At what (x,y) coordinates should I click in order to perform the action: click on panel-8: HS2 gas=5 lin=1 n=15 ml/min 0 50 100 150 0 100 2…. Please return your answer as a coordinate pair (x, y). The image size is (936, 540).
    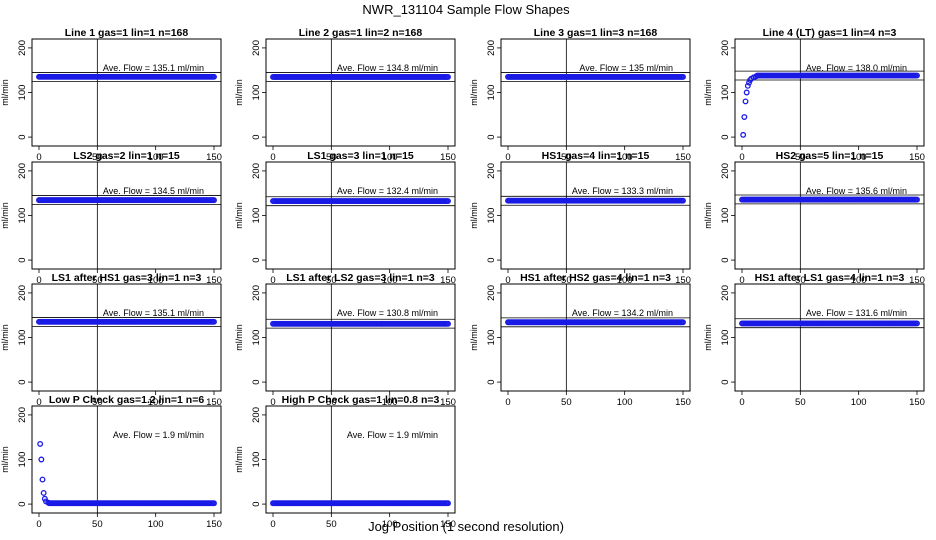
    Looking at the image, I should click on (814, 218).